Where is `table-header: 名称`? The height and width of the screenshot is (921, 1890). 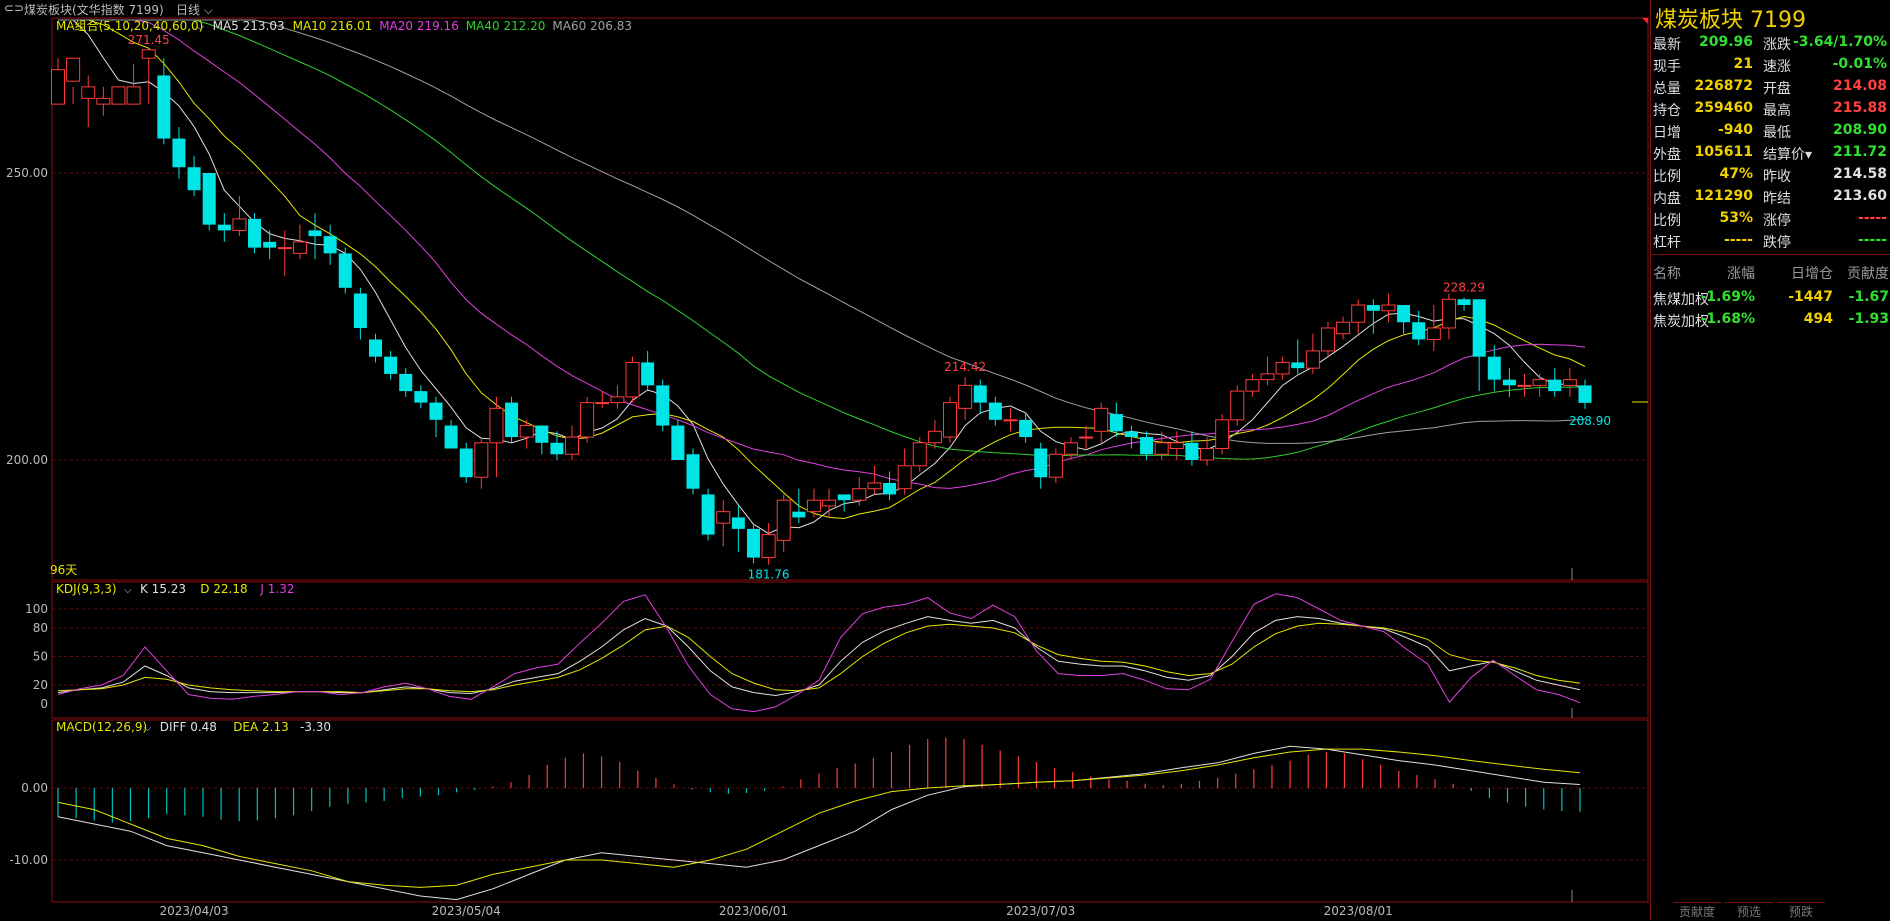 table-header: 名称 is located at coordinates (1667, 274).